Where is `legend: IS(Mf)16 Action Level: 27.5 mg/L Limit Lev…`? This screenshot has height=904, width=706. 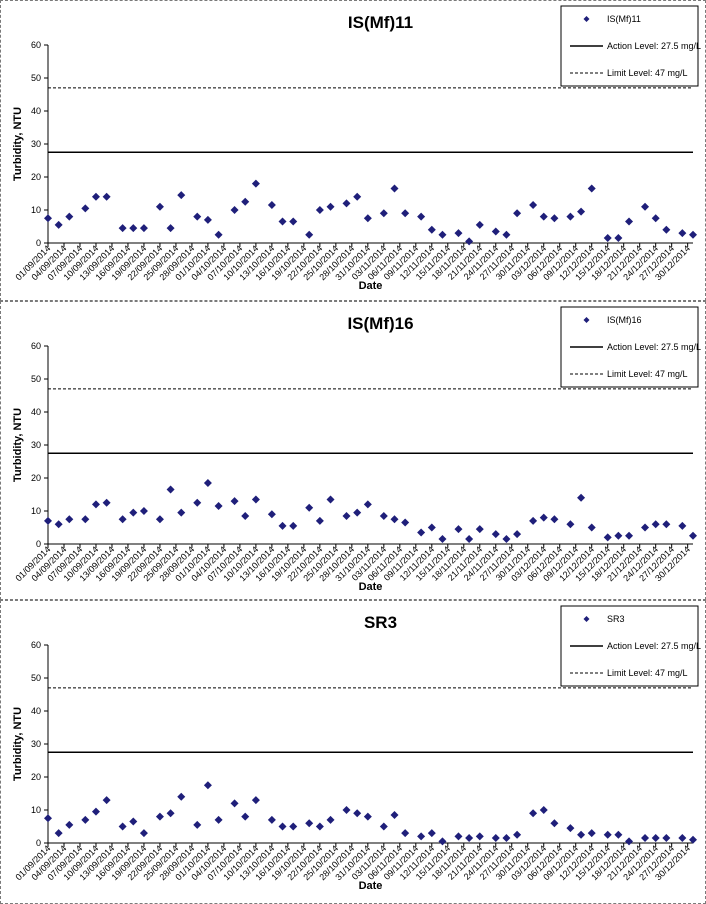
legend: IS(Mf)16 Action Level: 27.5 mg/L Limit Lev… is located at coordinates (630, 347).